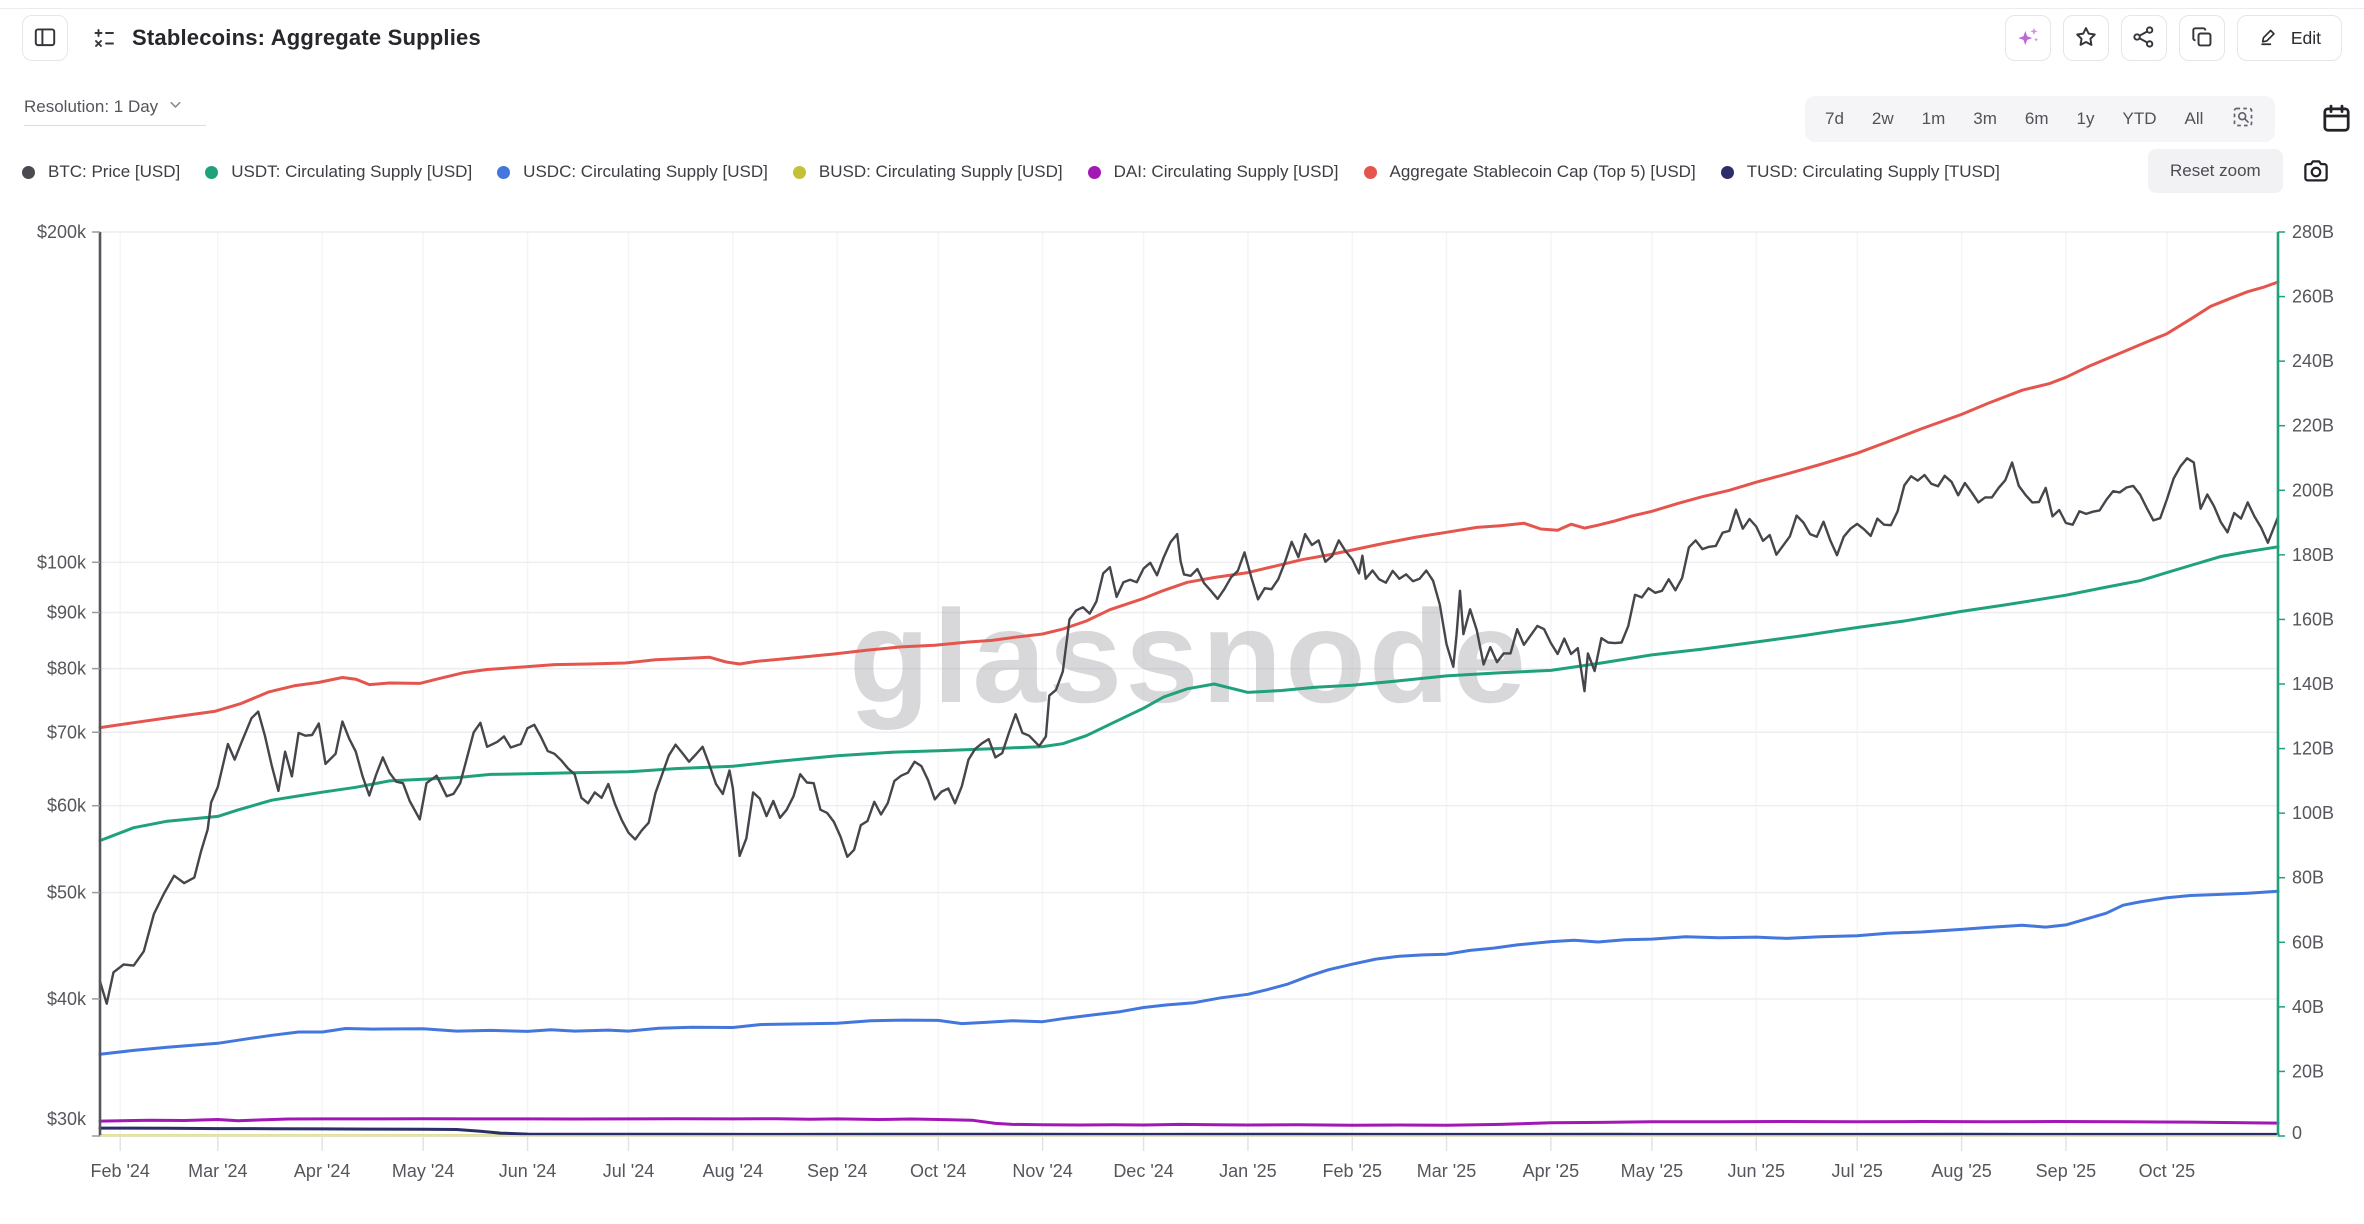  I want to click on camera-icon, so click(2316, 174).